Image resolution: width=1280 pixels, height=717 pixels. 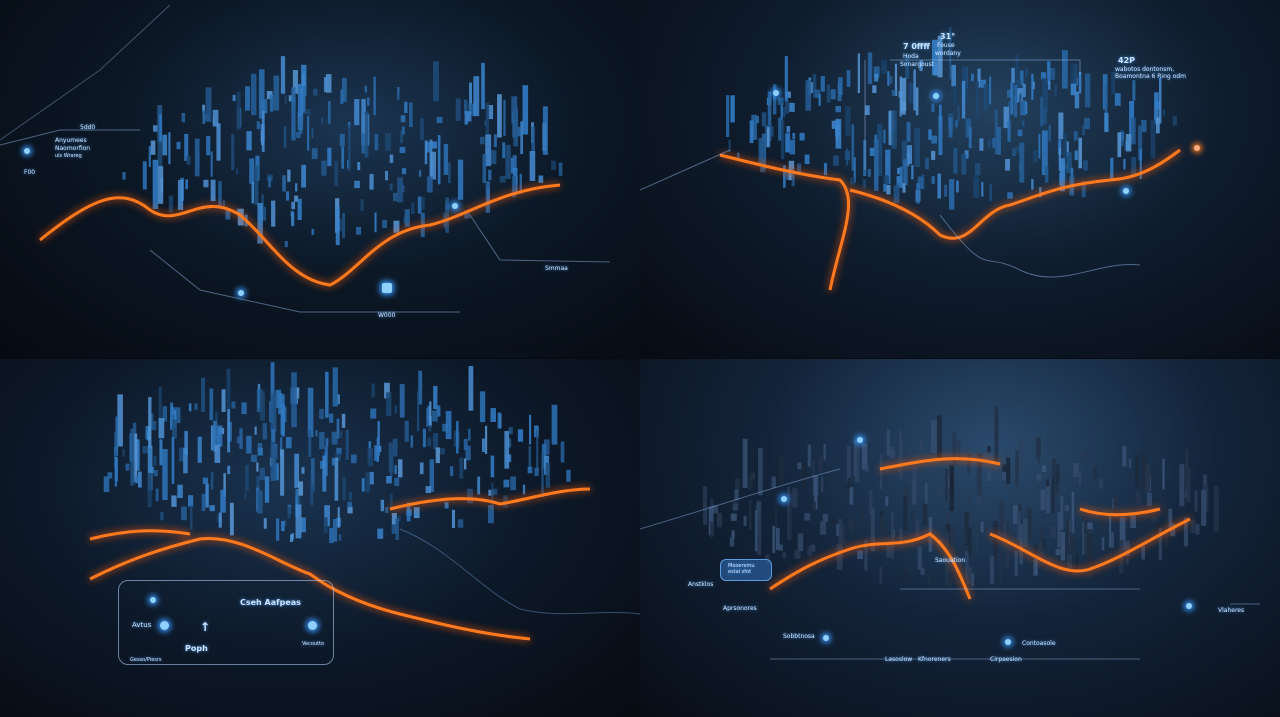 I want to click on info-pill, so click(x=746, y=570).